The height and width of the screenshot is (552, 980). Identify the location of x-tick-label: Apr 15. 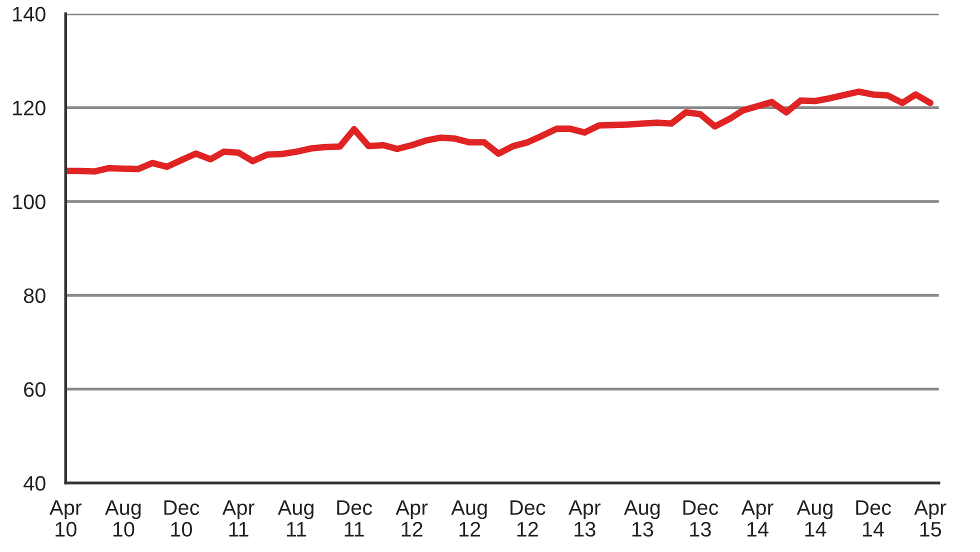
(930, 518).